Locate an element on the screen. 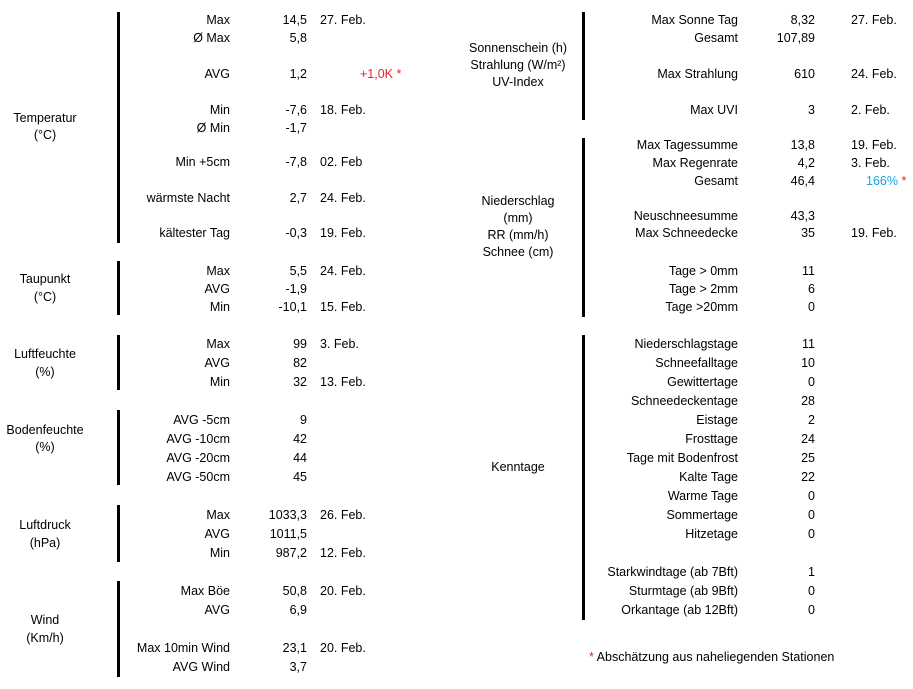  row-label: AVG is located at coordinates (217, 289).